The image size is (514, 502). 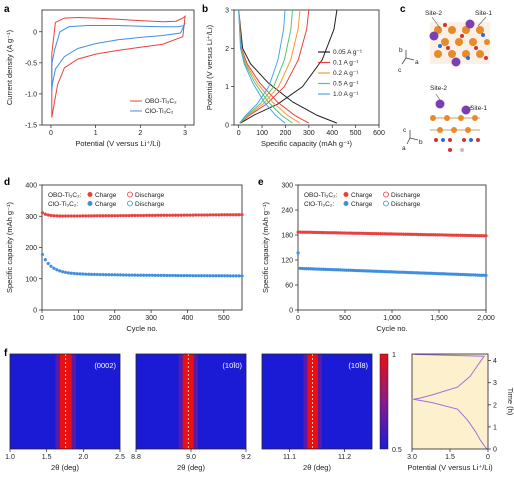 What do you see at coordinates (510, 402) in the screenshot?
I see `f-potential-ylabel: Time (h)` at bounding box center [510, 402].